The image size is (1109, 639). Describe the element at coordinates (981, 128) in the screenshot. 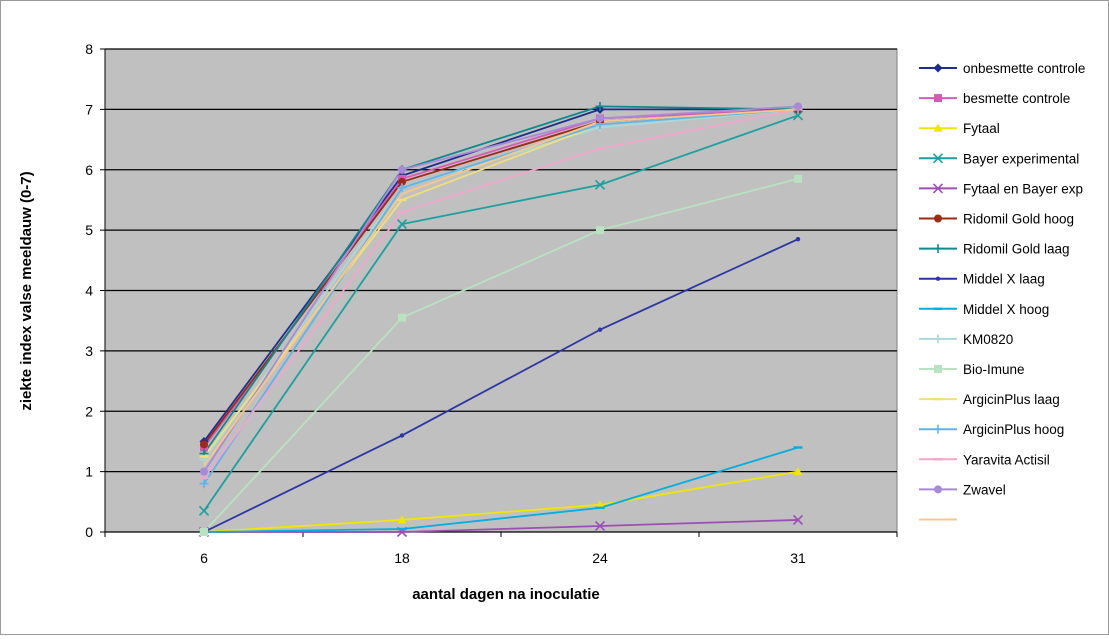

I see `legend-label: Fytaal` at that location.